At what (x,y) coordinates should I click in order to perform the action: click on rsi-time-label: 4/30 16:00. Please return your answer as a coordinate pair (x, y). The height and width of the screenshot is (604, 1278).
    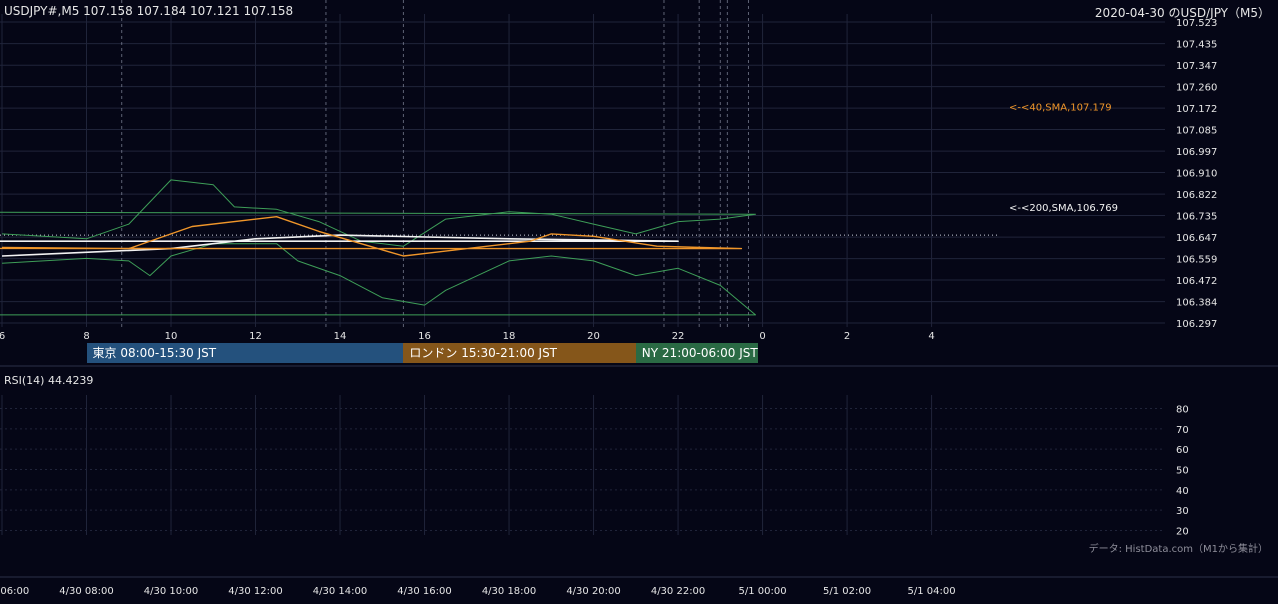
    Looking at the image, I should click on (424, 591).